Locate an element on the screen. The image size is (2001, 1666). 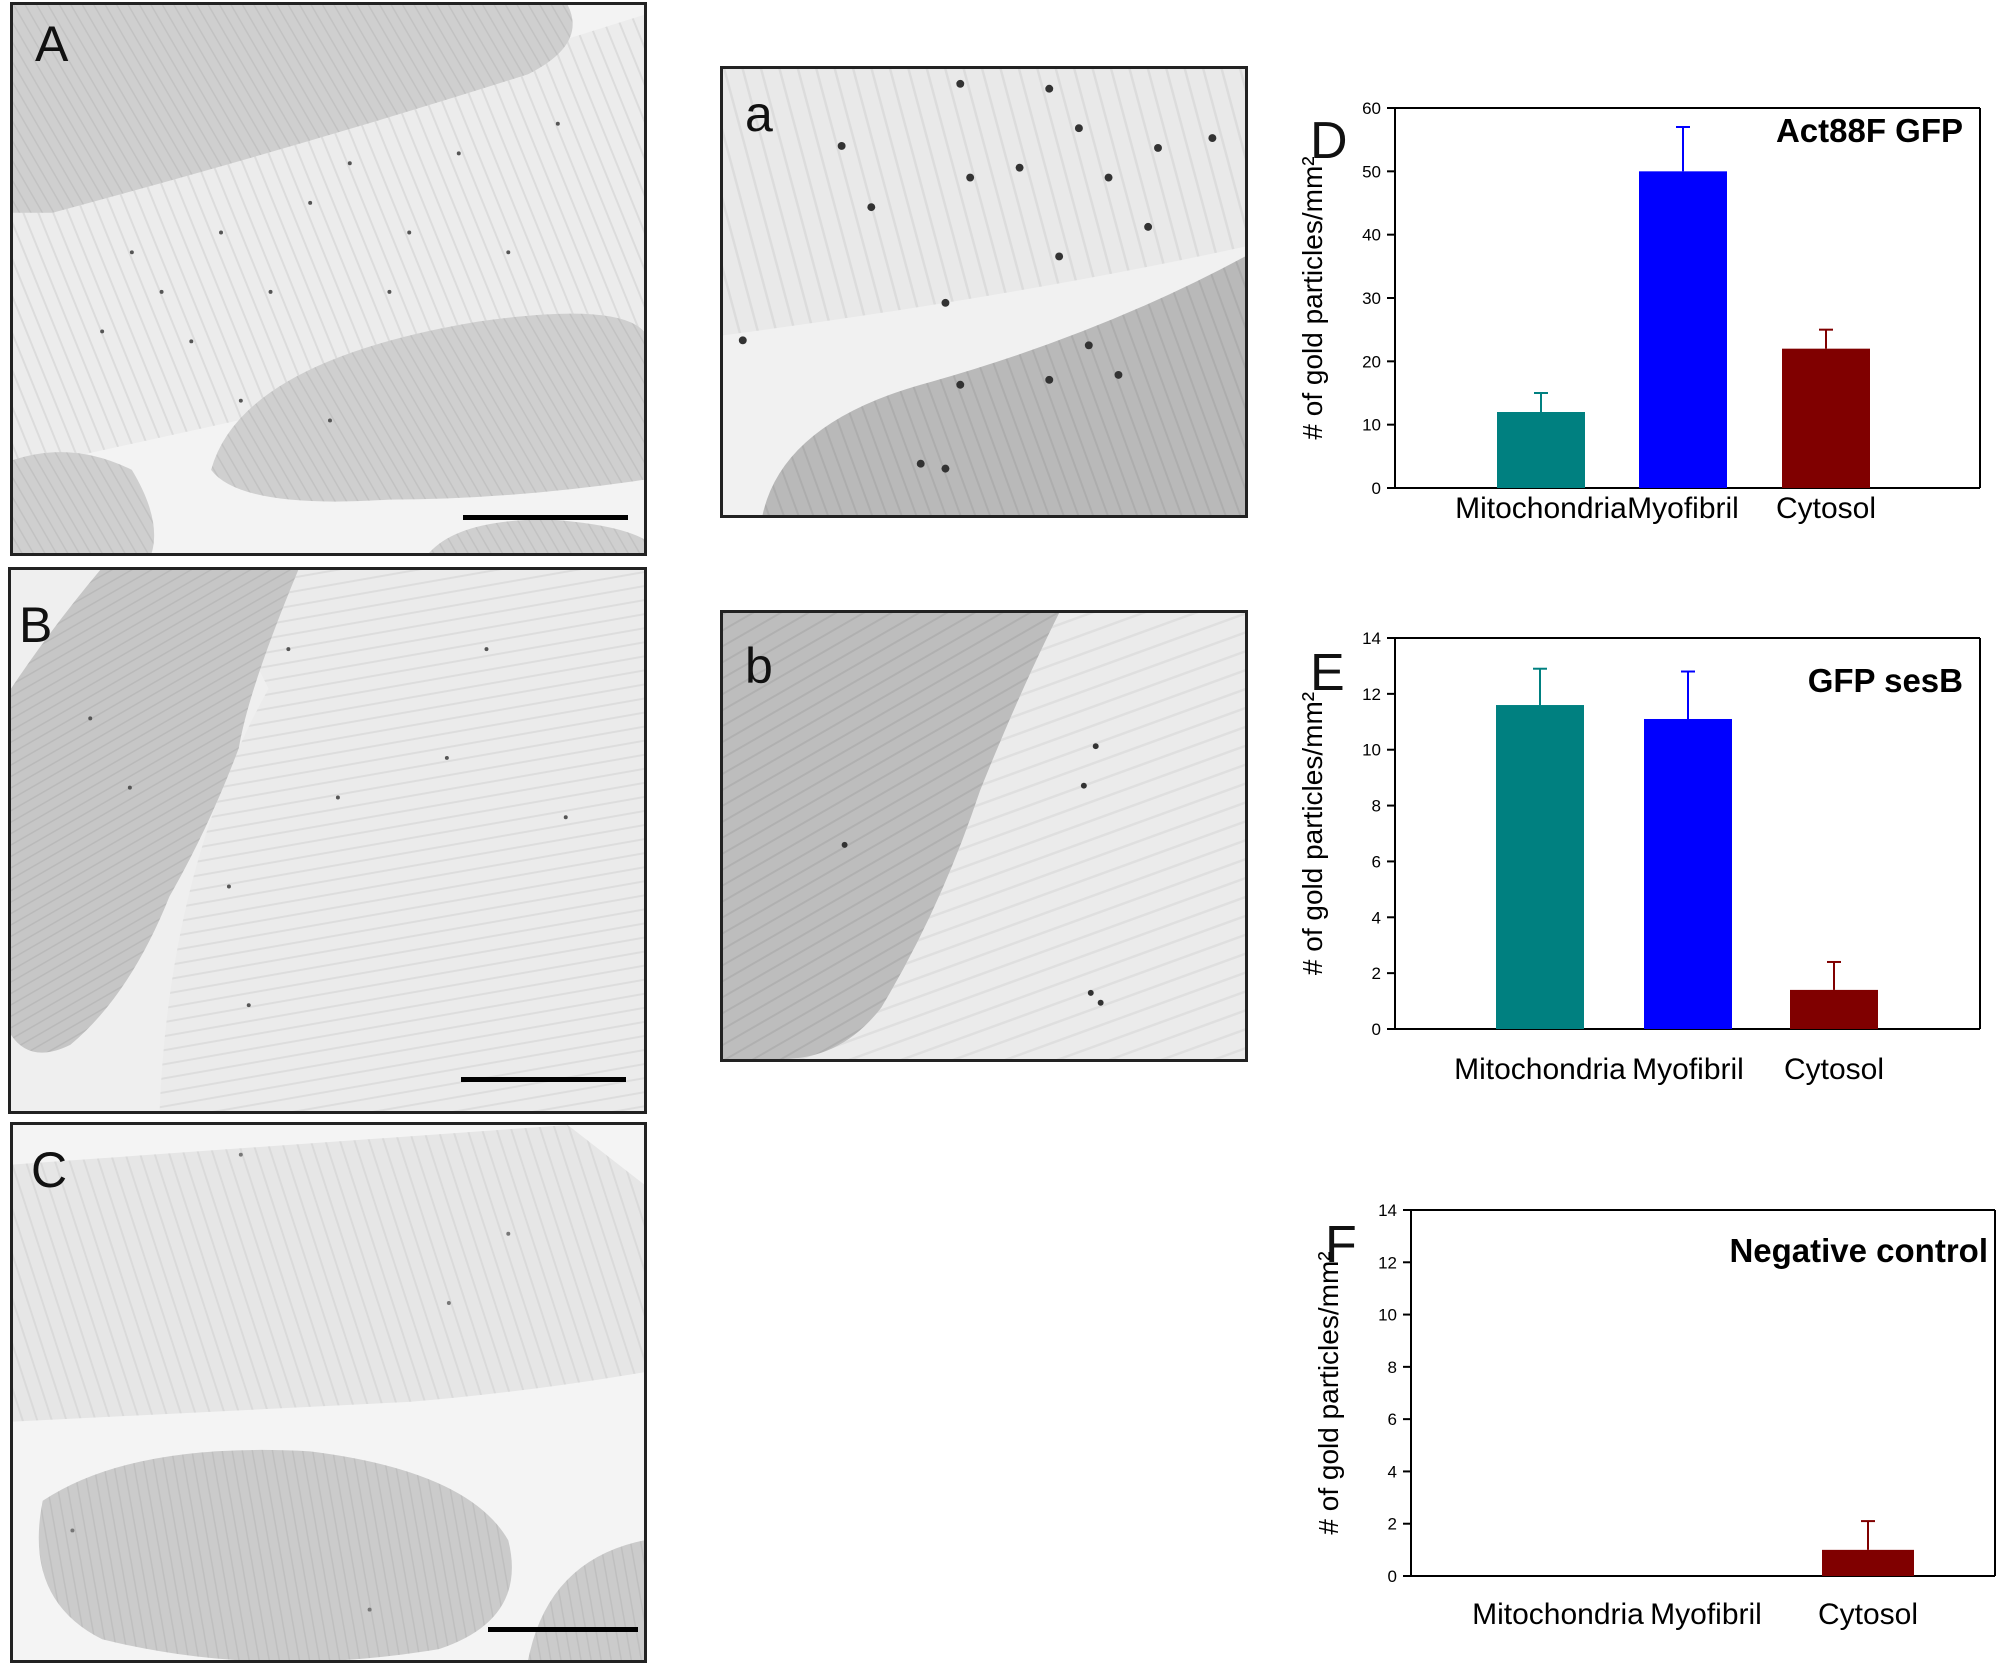
panel-label: a is located at coordinates (759, 114).